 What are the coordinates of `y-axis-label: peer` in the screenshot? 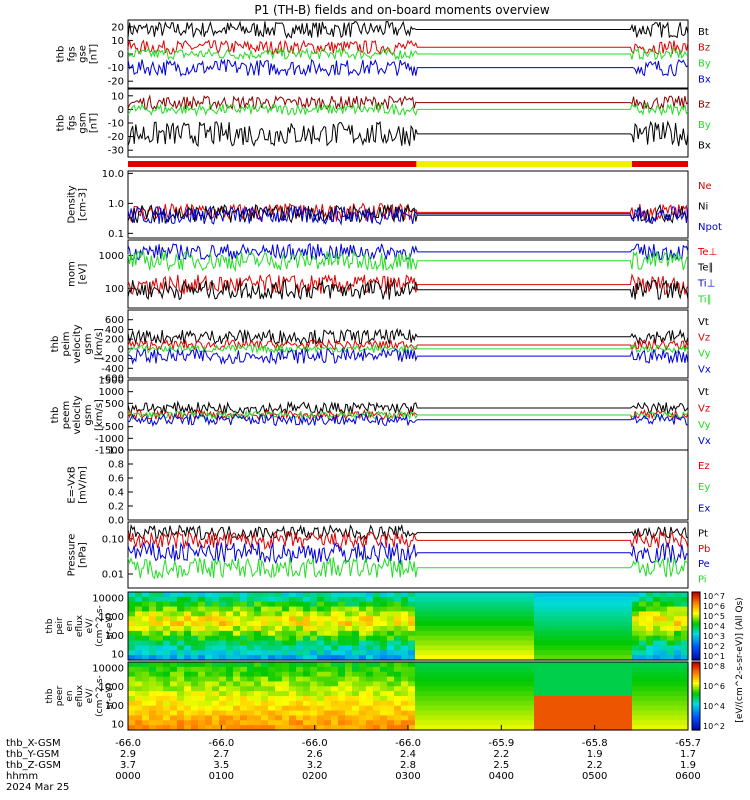 It's located at (60, 695).